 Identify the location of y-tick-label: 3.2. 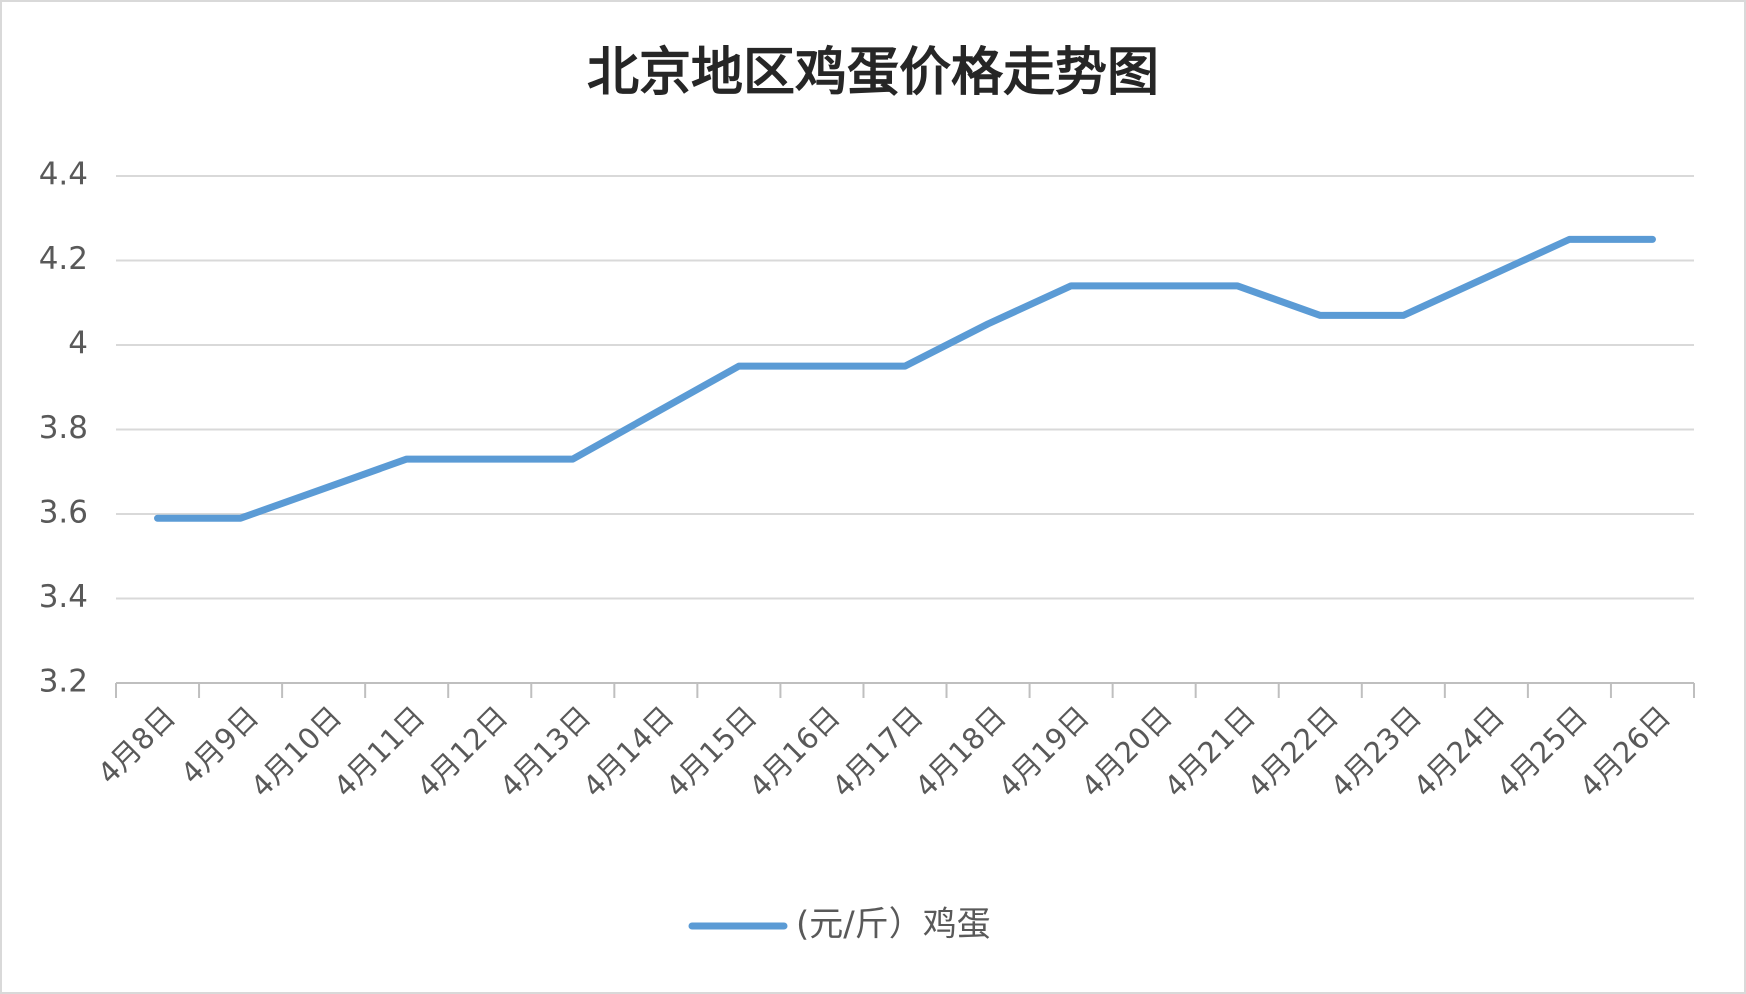
(63, 682).